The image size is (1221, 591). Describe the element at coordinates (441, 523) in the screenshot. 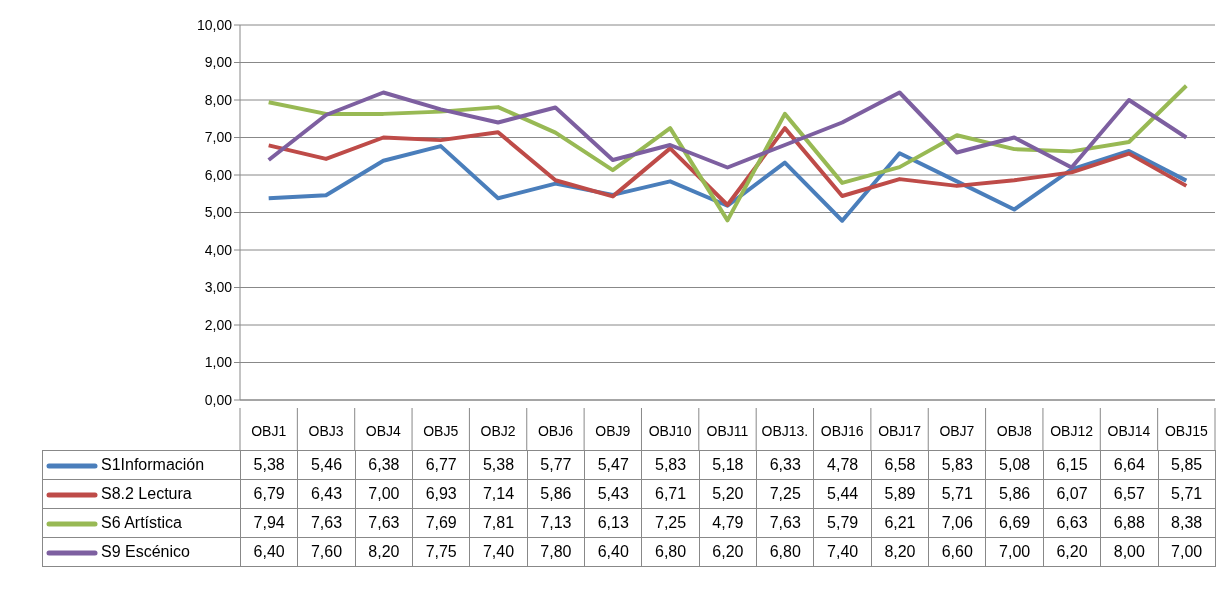

I see `data-label: 7,69` at that location.